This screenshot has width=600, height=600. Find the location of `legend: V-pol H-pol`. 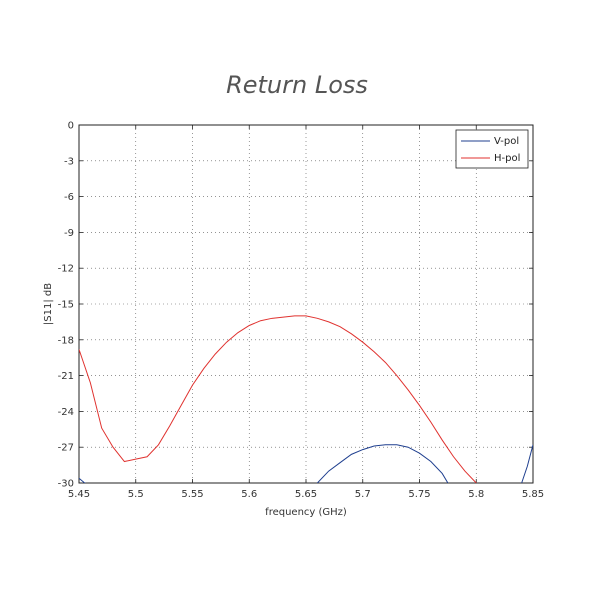

legend: V-pol H-pol is located at coordinates (492, 149).